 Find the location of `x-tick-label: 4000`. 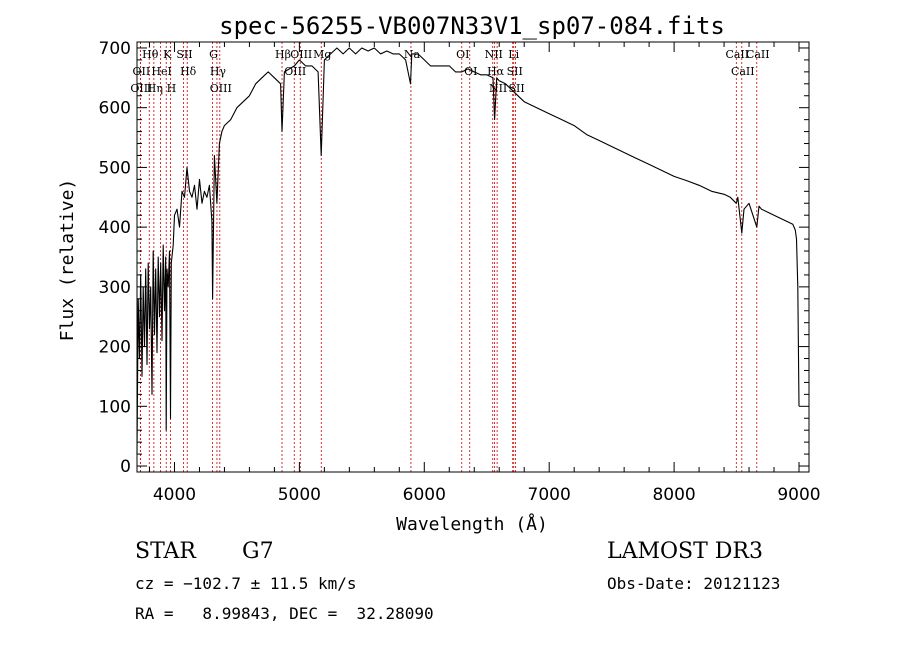

x-tick-label: 4000 is located at coordinates (174, 495).